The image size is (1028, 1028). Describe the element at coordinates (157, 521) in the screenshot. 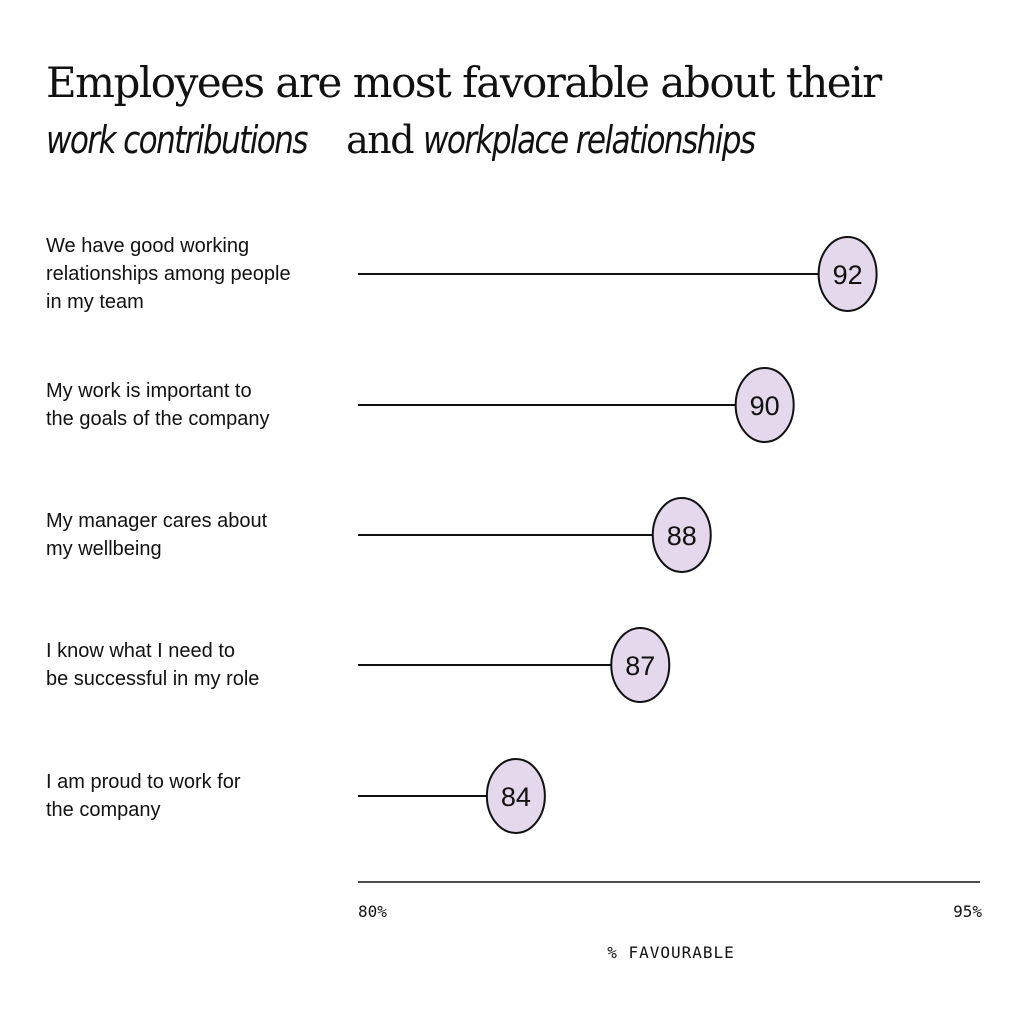

I see `row-label-line: My manager cares about` at that location.